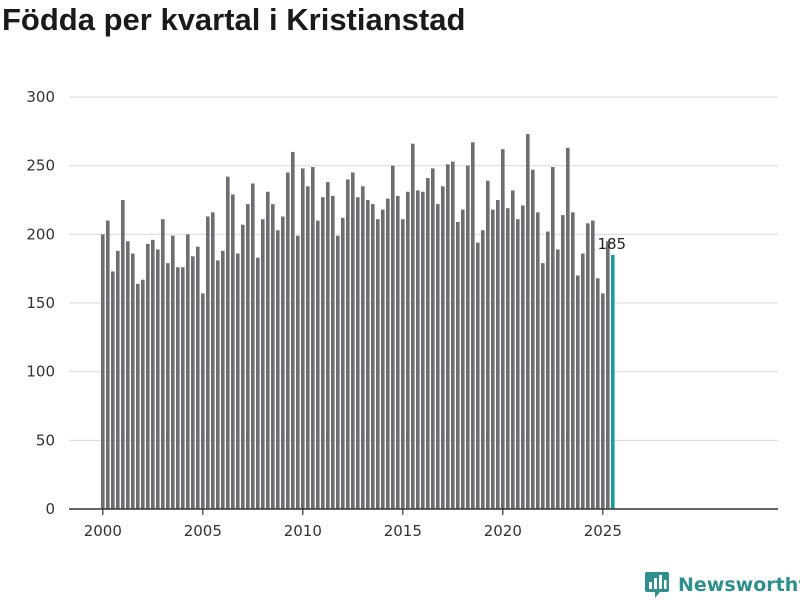 Image resolution: width=800 pixels, height=600 pixels. Describe the element at coordinates (503, 531) in the screenshot. I see `x-tick-label: 2020` at that location.